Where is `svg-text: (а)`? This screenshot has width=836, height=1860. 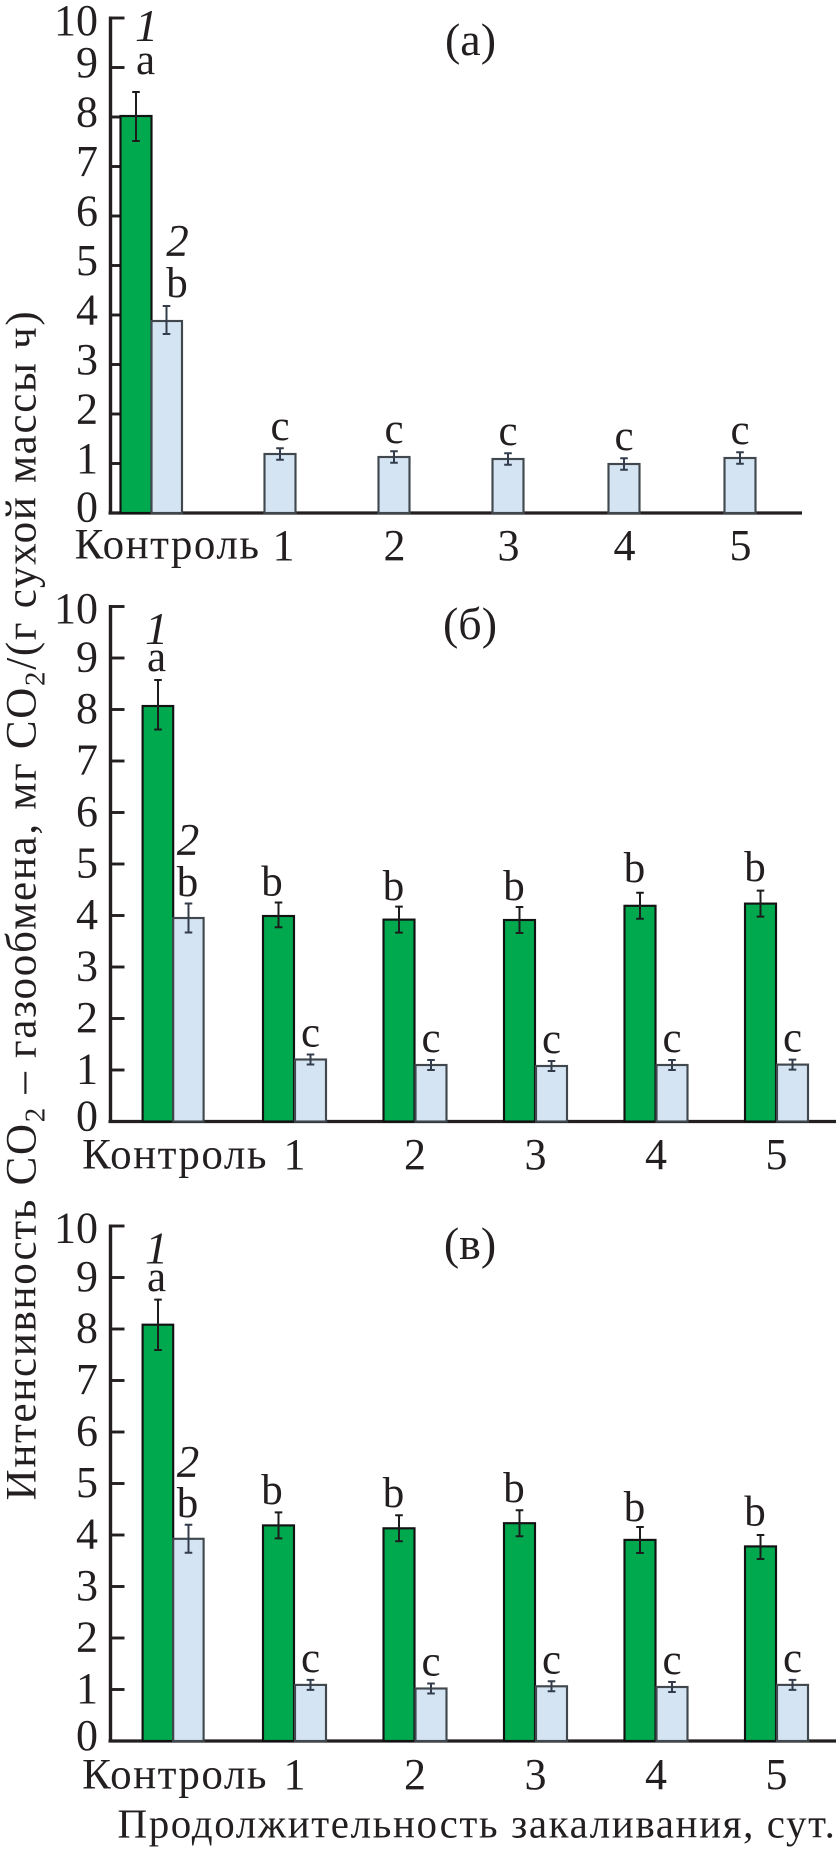
svg-text: (а) is located at coordinates (470, 39).